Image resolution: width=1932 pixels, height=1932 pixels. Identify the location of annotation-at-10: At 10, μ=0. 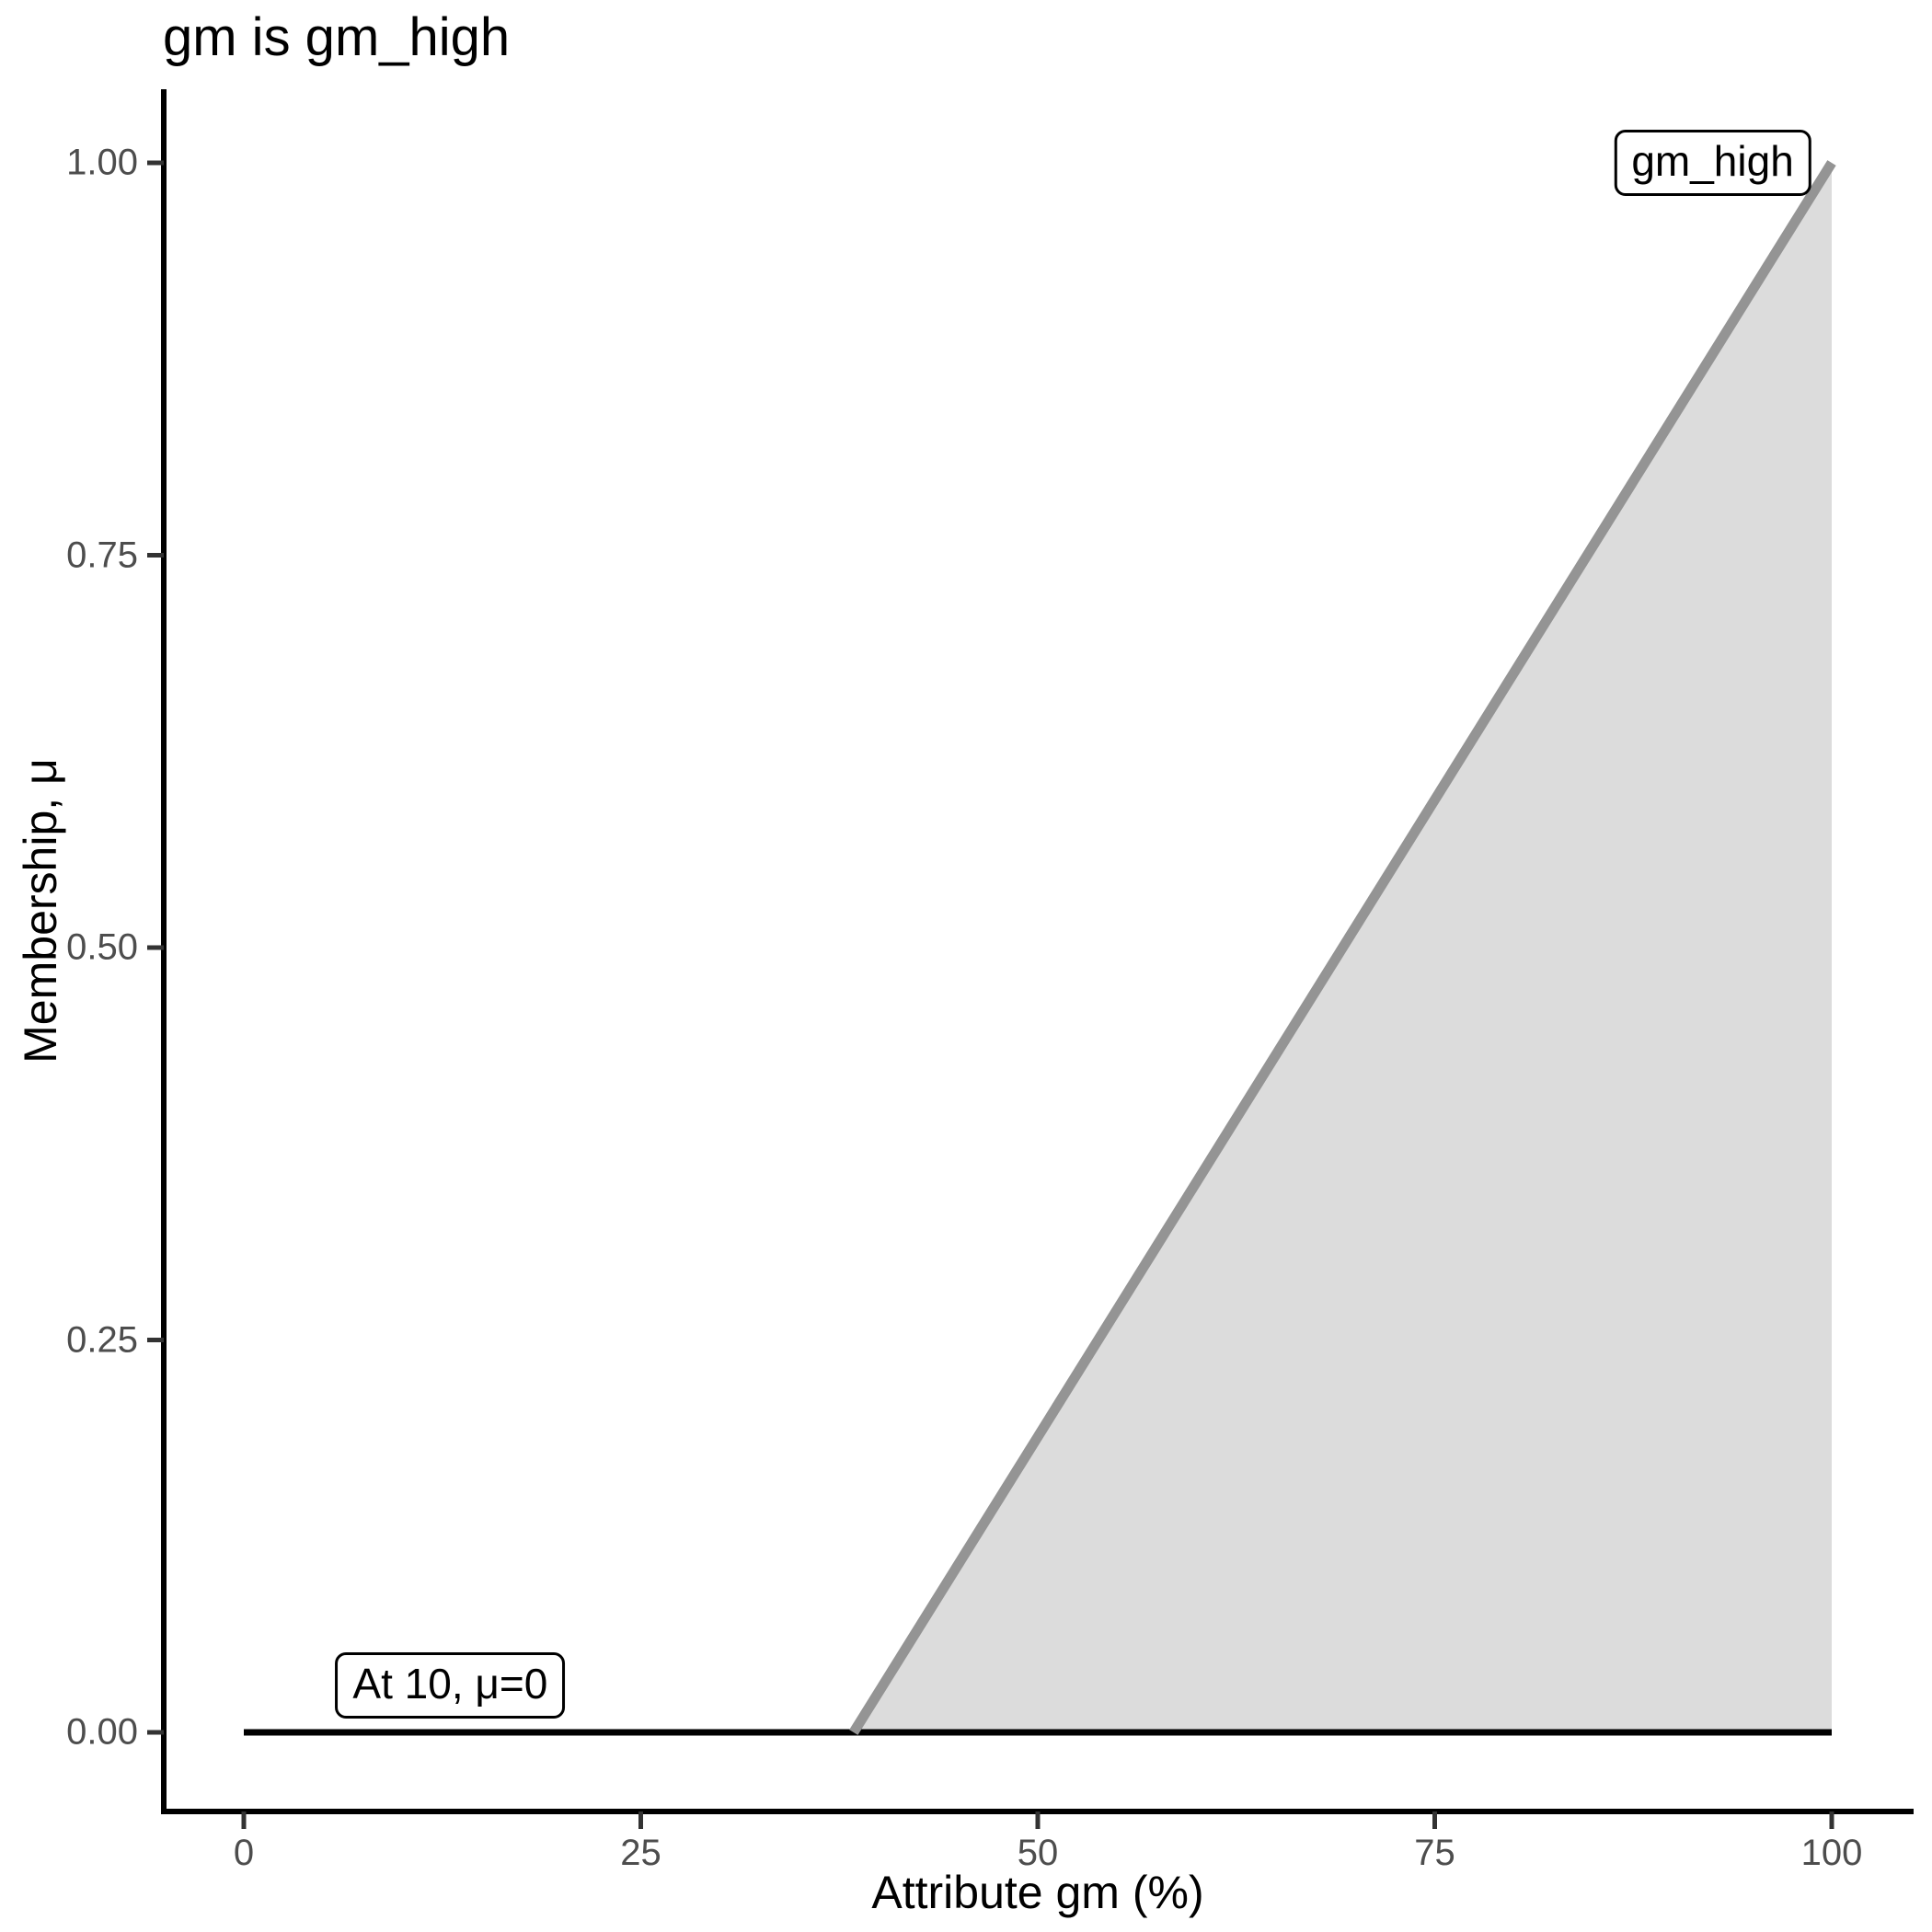
(450, 1685).